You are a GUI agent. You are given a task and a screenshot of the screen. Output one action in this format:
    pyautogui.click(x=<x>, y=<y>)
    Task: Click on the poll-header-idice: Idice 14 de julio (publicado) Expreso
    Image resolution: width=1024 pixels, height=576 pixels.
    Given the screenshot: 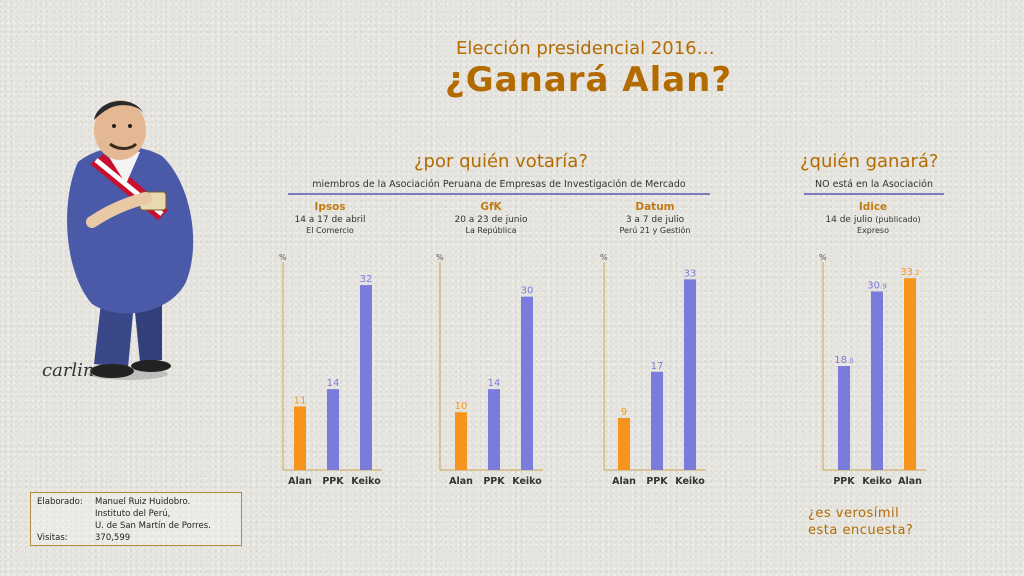 What is the action you would take?
    pyautogui.click(x=873, y=218)
    